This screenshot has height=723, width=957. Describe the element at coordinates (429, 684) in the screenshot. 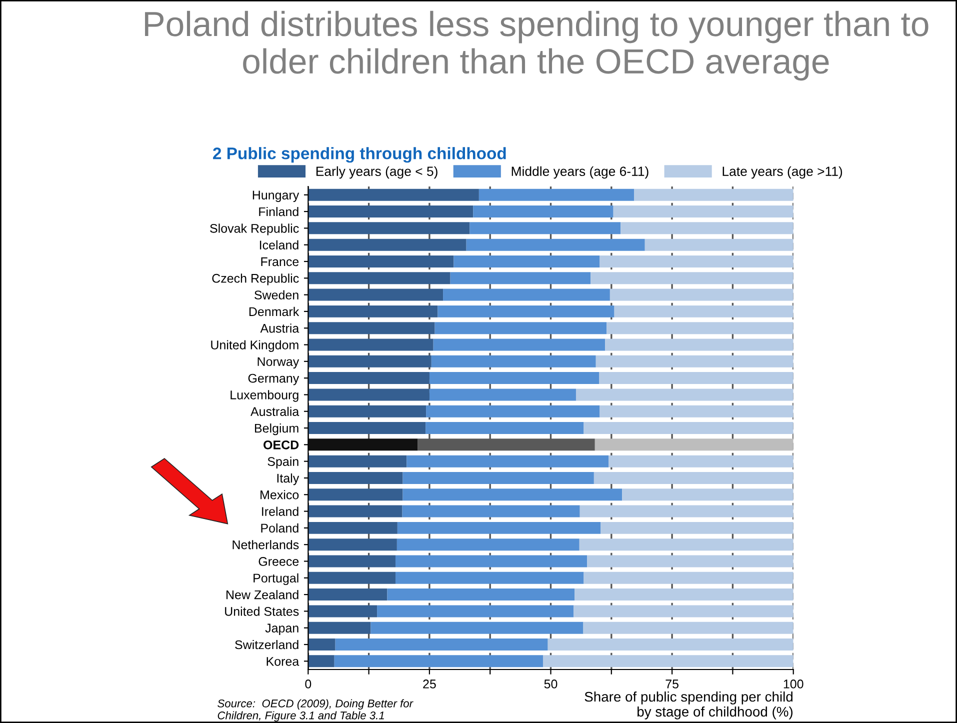

I see `x-tick-label: 25` at that location.